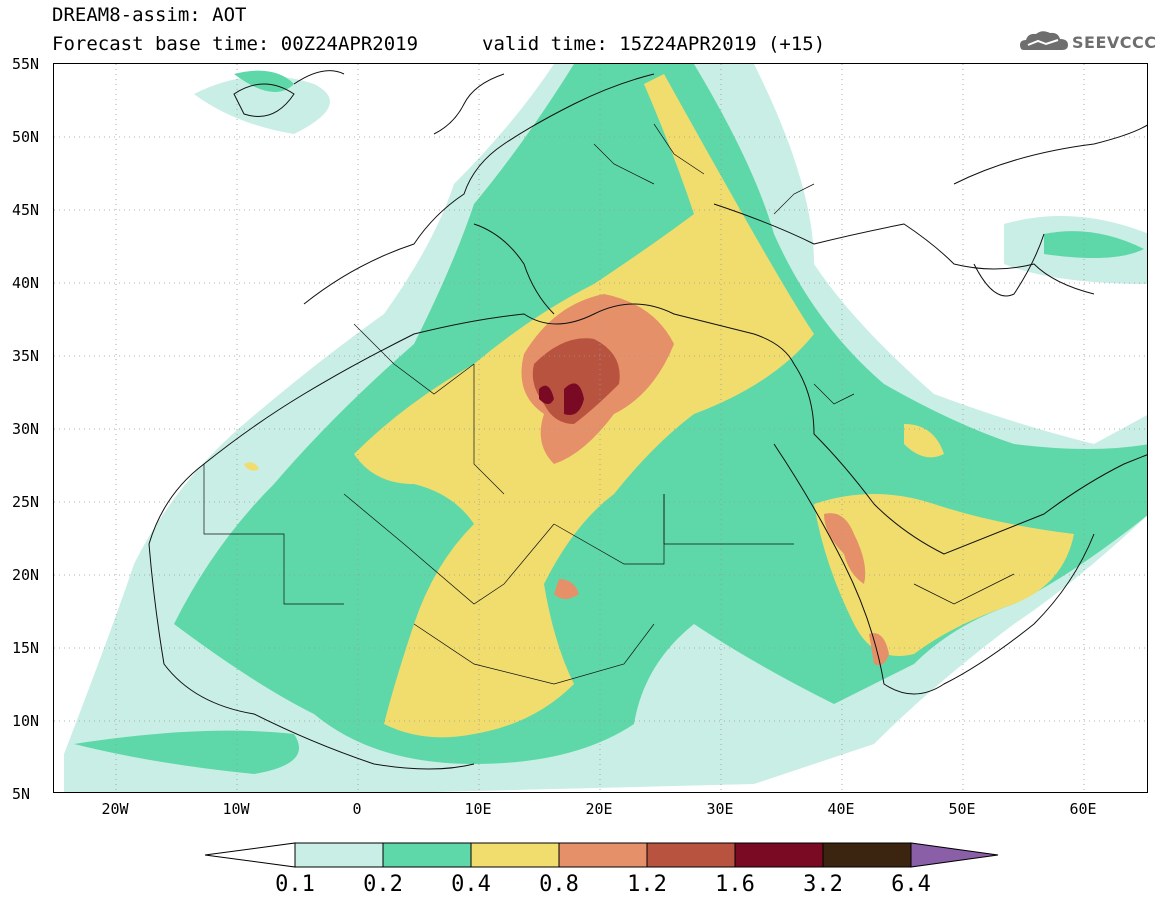  Describe the element at coordinates (599, 809) in the screenshot. I see `lon-label-20e: 20E` at that location.